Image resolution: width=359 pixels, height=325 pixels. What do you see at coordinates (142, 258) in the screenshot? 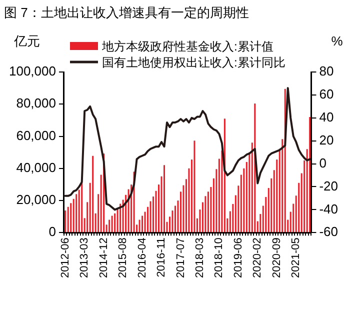
I see `x-tick-label: 2016-04` at bounding box center [142, 258].